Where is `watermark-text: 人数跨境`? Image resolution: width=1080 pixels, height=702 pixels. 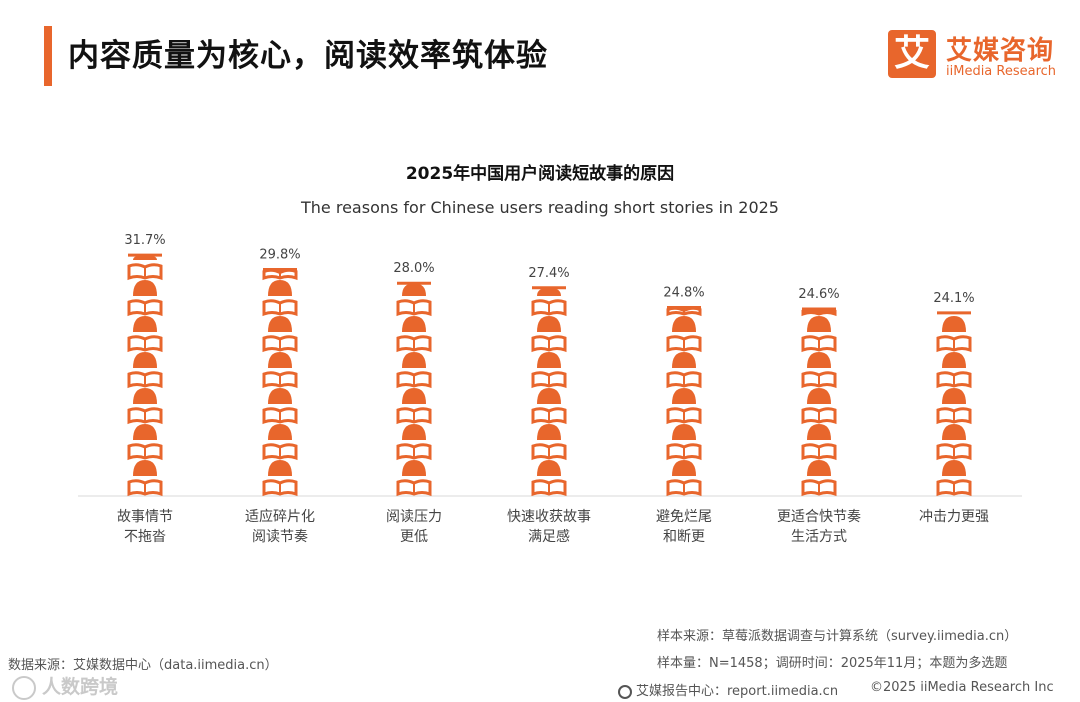 watermark-text: 人数跨境 is located at coordinates (80, 687).